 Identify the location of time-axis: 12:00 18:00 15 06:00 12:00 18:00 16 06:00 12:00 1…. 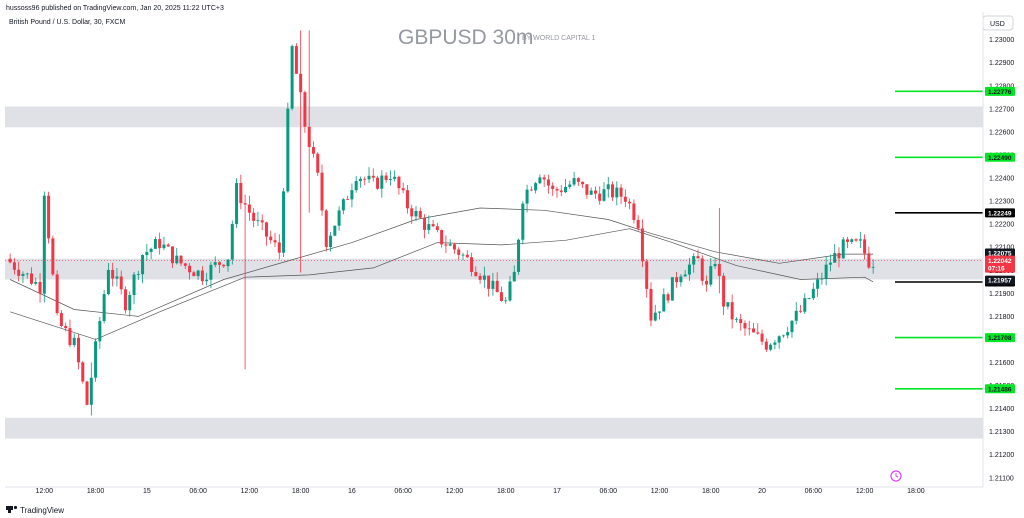
(480, 491).